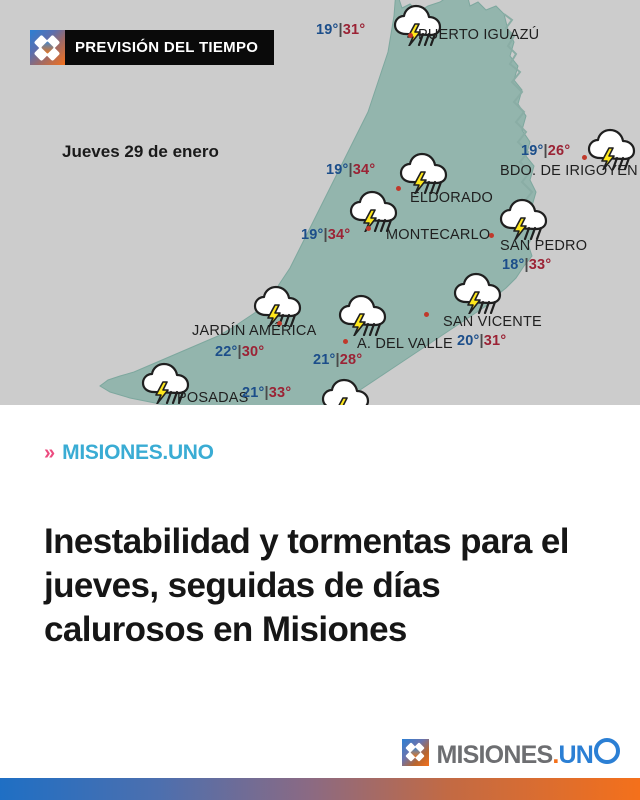 Image resolution: width=640 pixels, height=800 pixels. Describe the element at coordinates (253, 352) in the screenshot. I see `max-temp: 30°` at that location.